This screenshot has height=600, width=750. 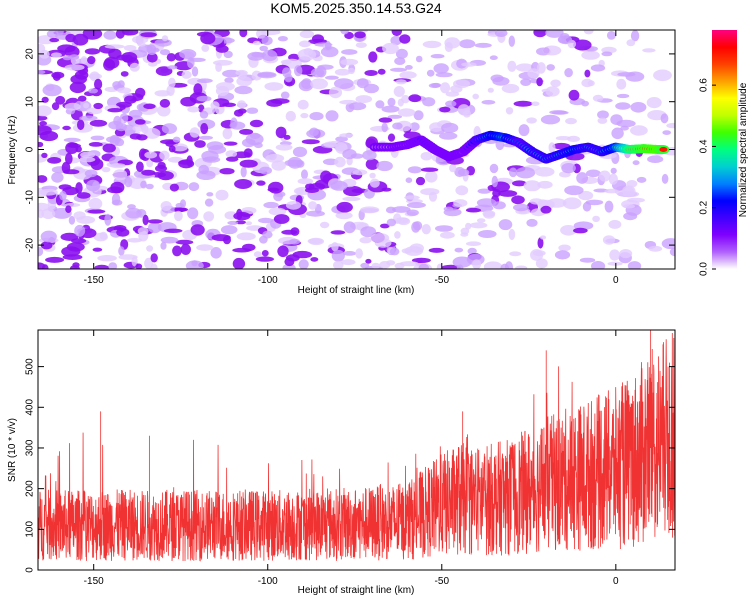 I want to click on x-tick-label: -100, so click(x=268, y=280).